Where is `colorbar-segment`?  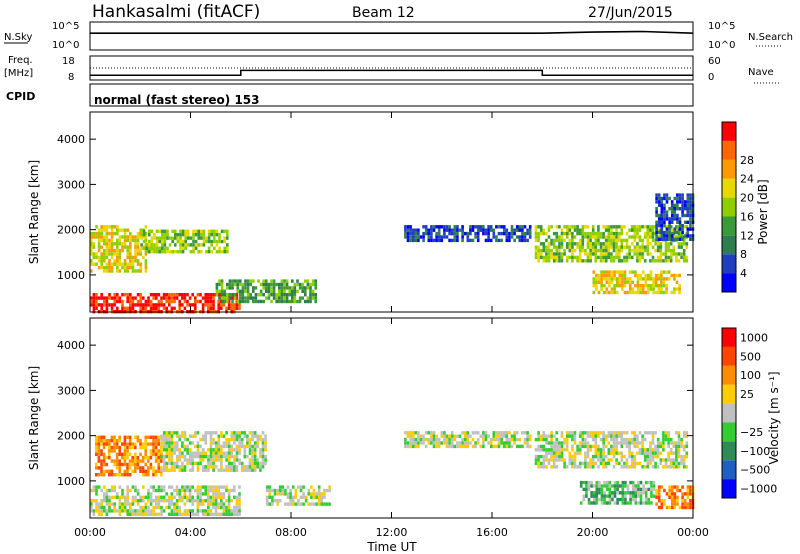
colorbar-segment is located at coordinates (729, 264).